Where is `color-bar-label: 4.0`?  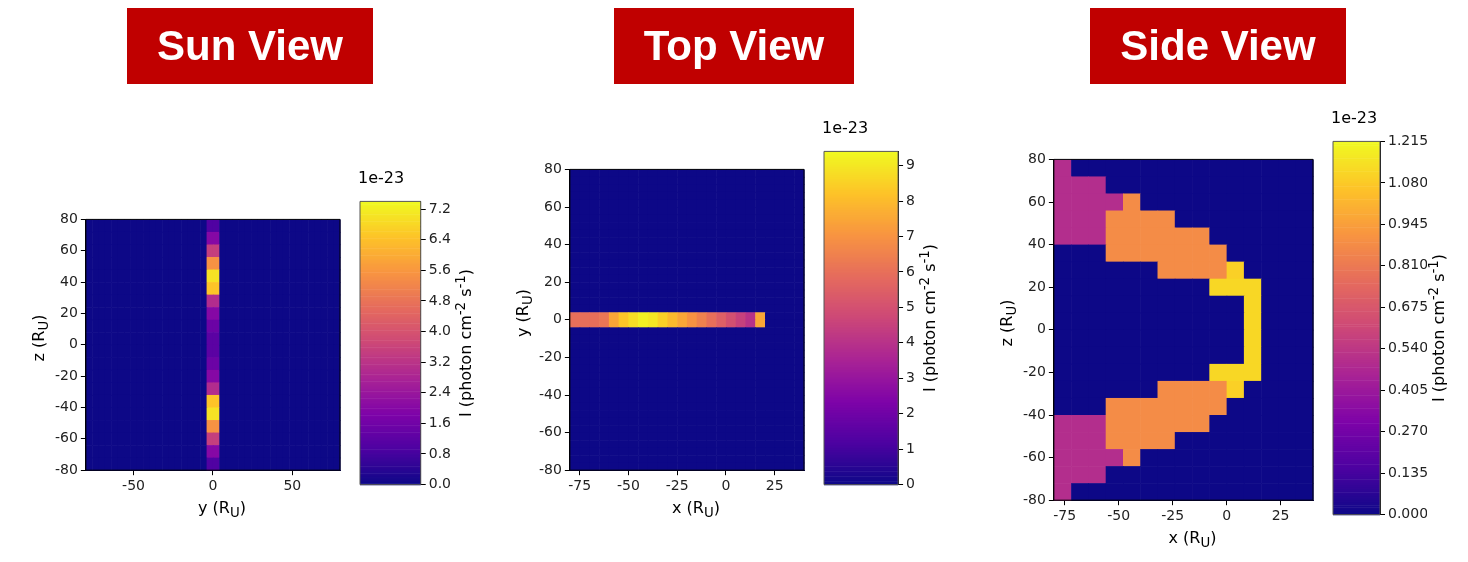
color-bar-label: 4.0 is located at coordinates (439, 330).